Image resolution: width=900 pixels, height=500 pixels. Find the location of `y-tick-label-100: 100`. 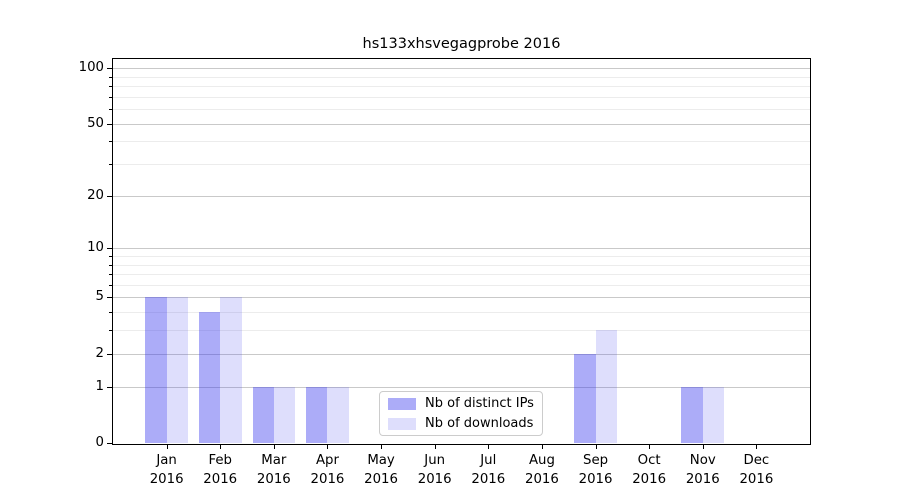

y-tick-label-100: 100 is located at coordinates (91, 68).